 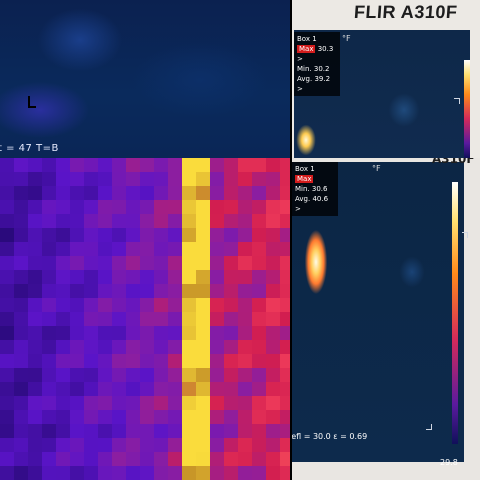 I want to click on frame-corner, so click(x=429, y=427).